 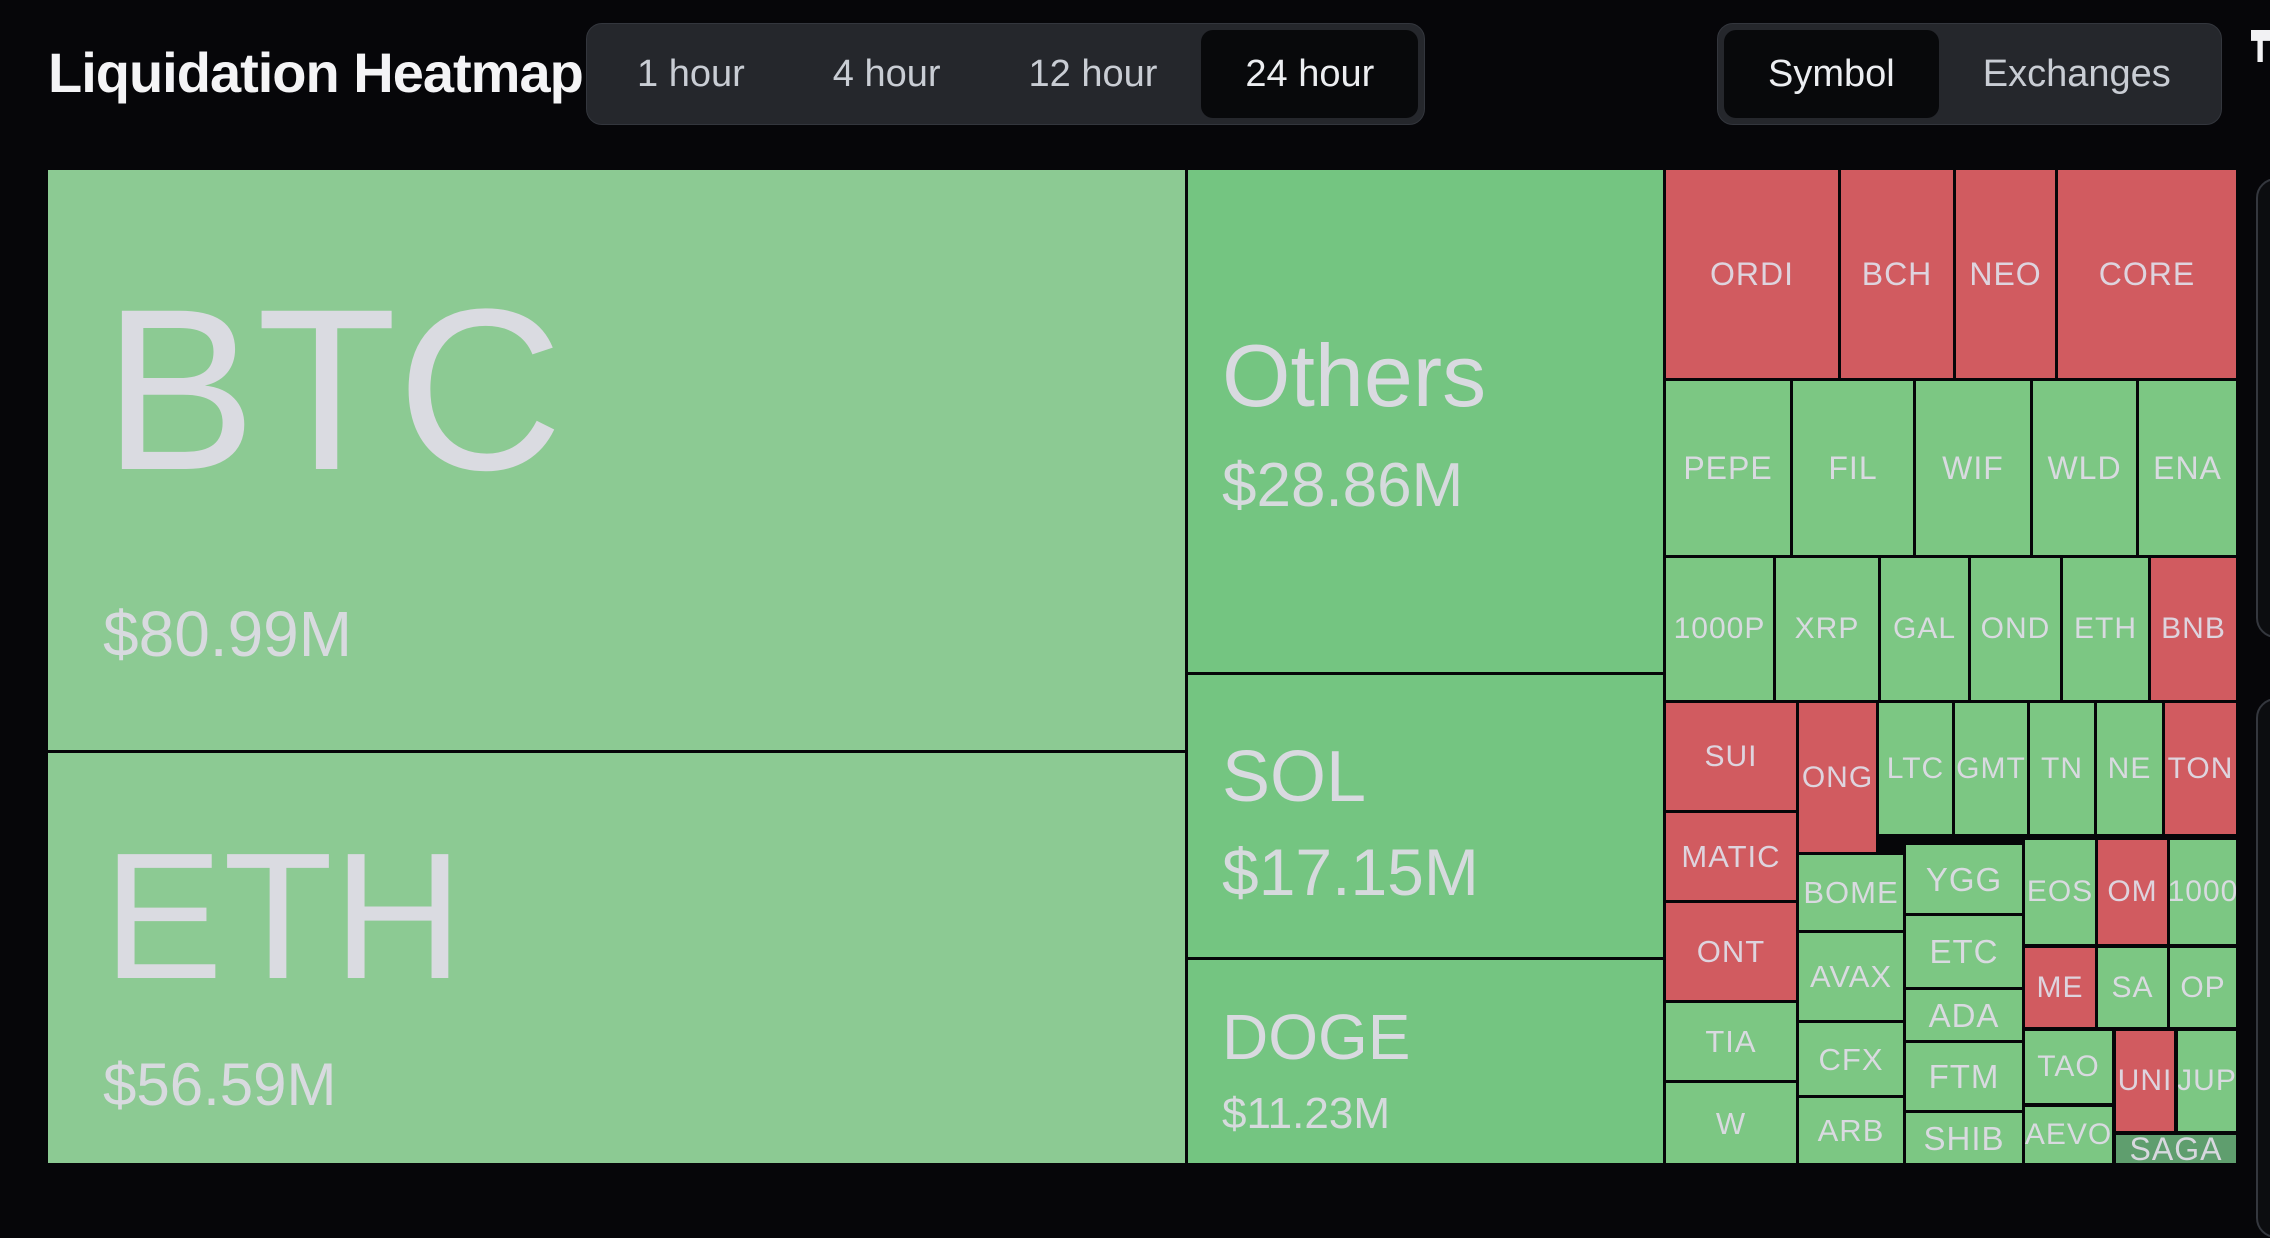 I want to click on treemap-cell-jup: JUP, so click(x=2207, y=1081).